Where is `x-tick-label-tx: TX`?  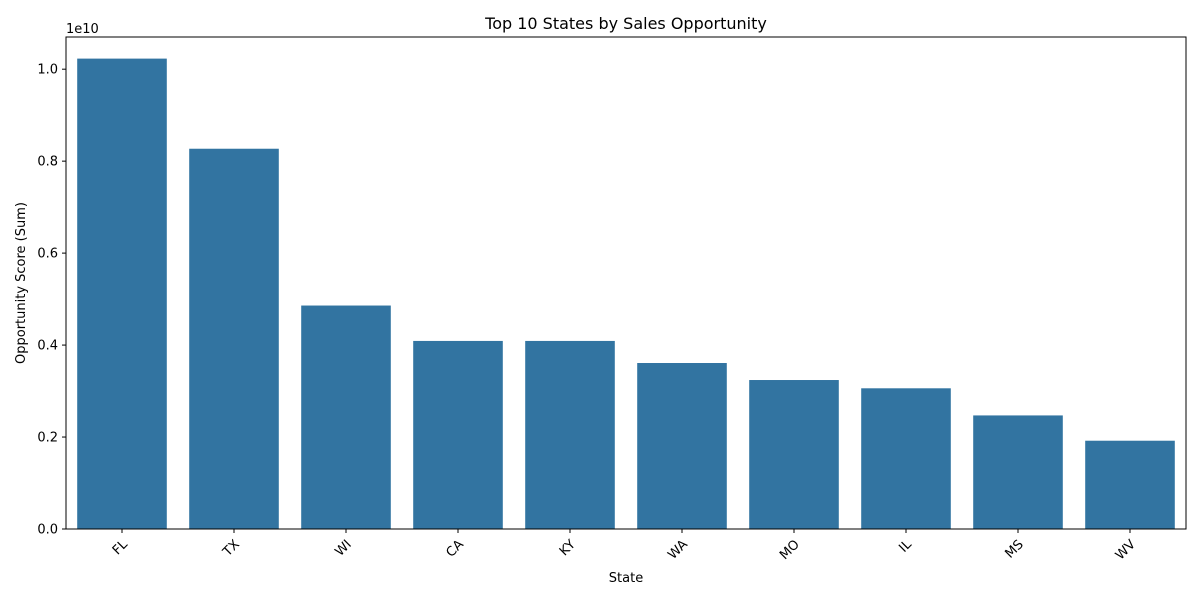
x-tick-label-tx: TX is located at coordinates (231, 548).